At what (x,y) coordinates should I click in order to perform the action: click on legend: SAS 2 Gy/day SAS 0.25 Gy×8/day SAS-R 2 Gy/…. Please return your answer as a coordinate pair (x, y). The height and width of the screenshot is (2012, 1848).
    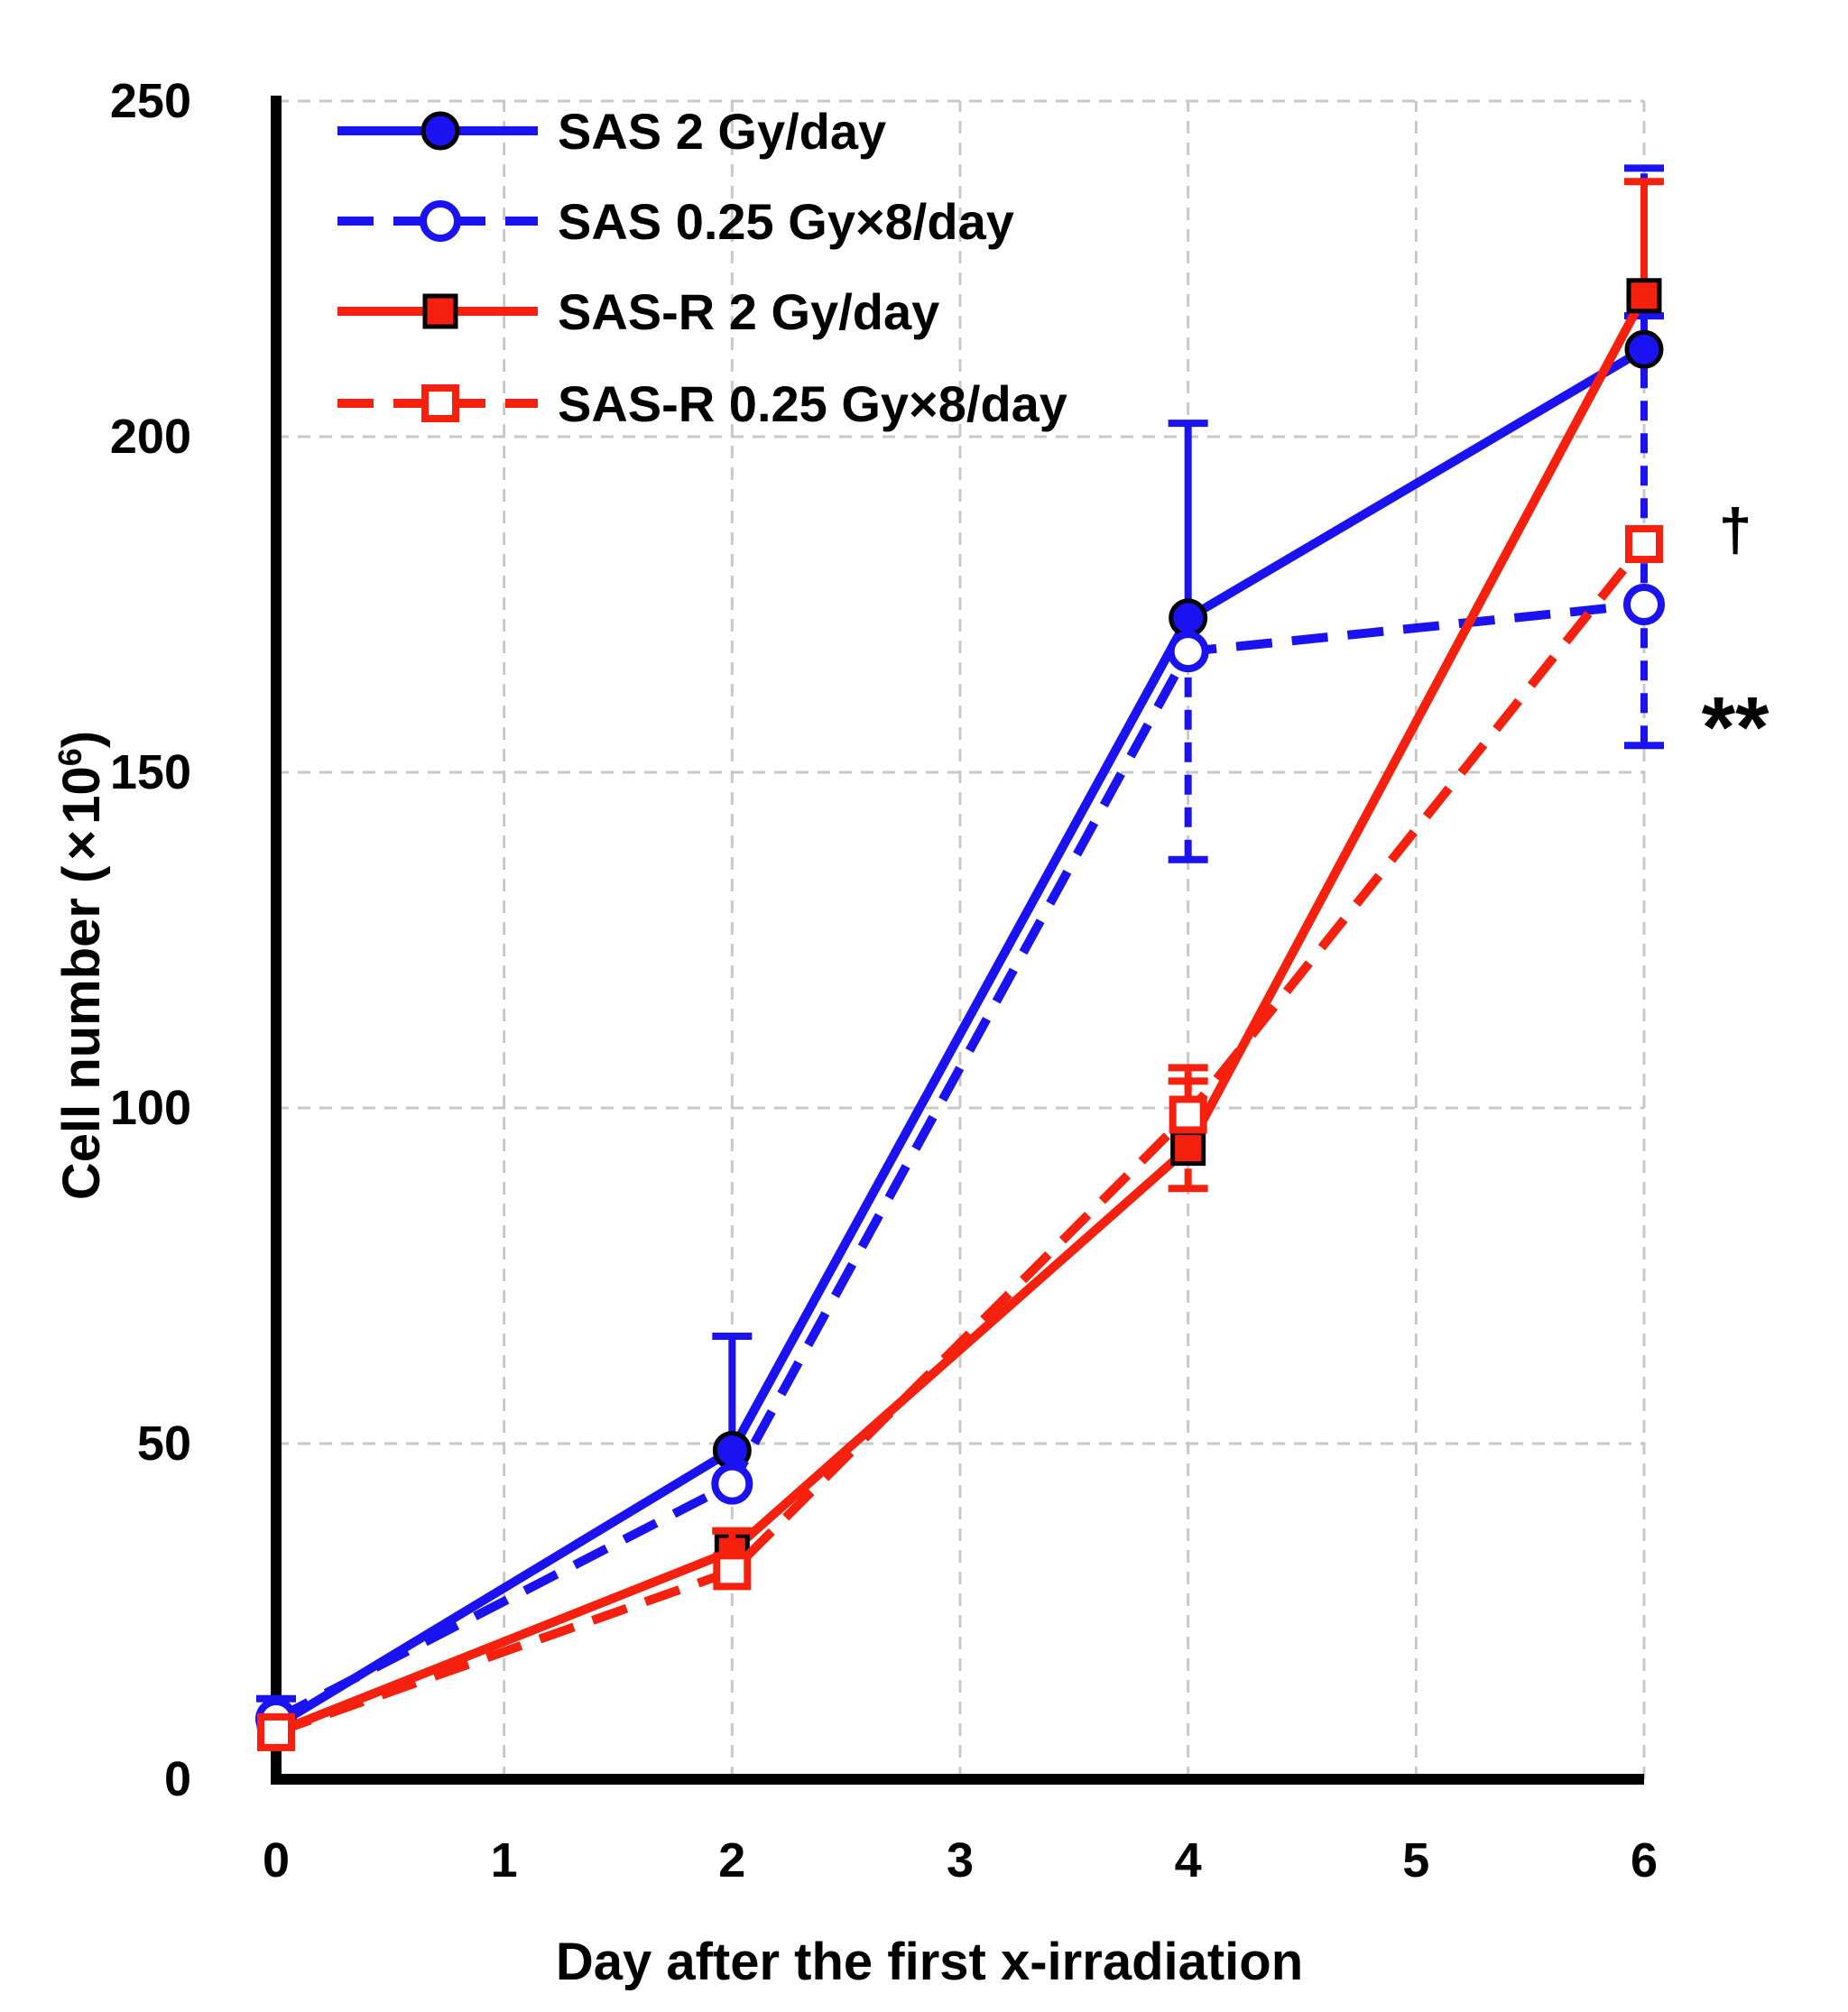
    Looking at the image, I should click on (702, 267).